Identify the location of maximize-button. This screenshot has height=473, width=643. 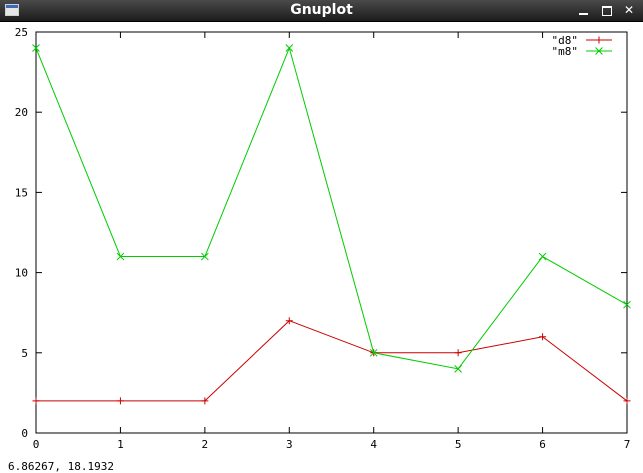
(607, 10).